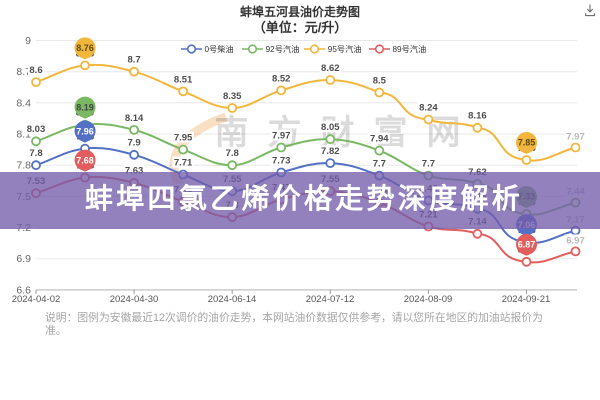  I want to click on svg-text: 8.05, so click(330, 127).